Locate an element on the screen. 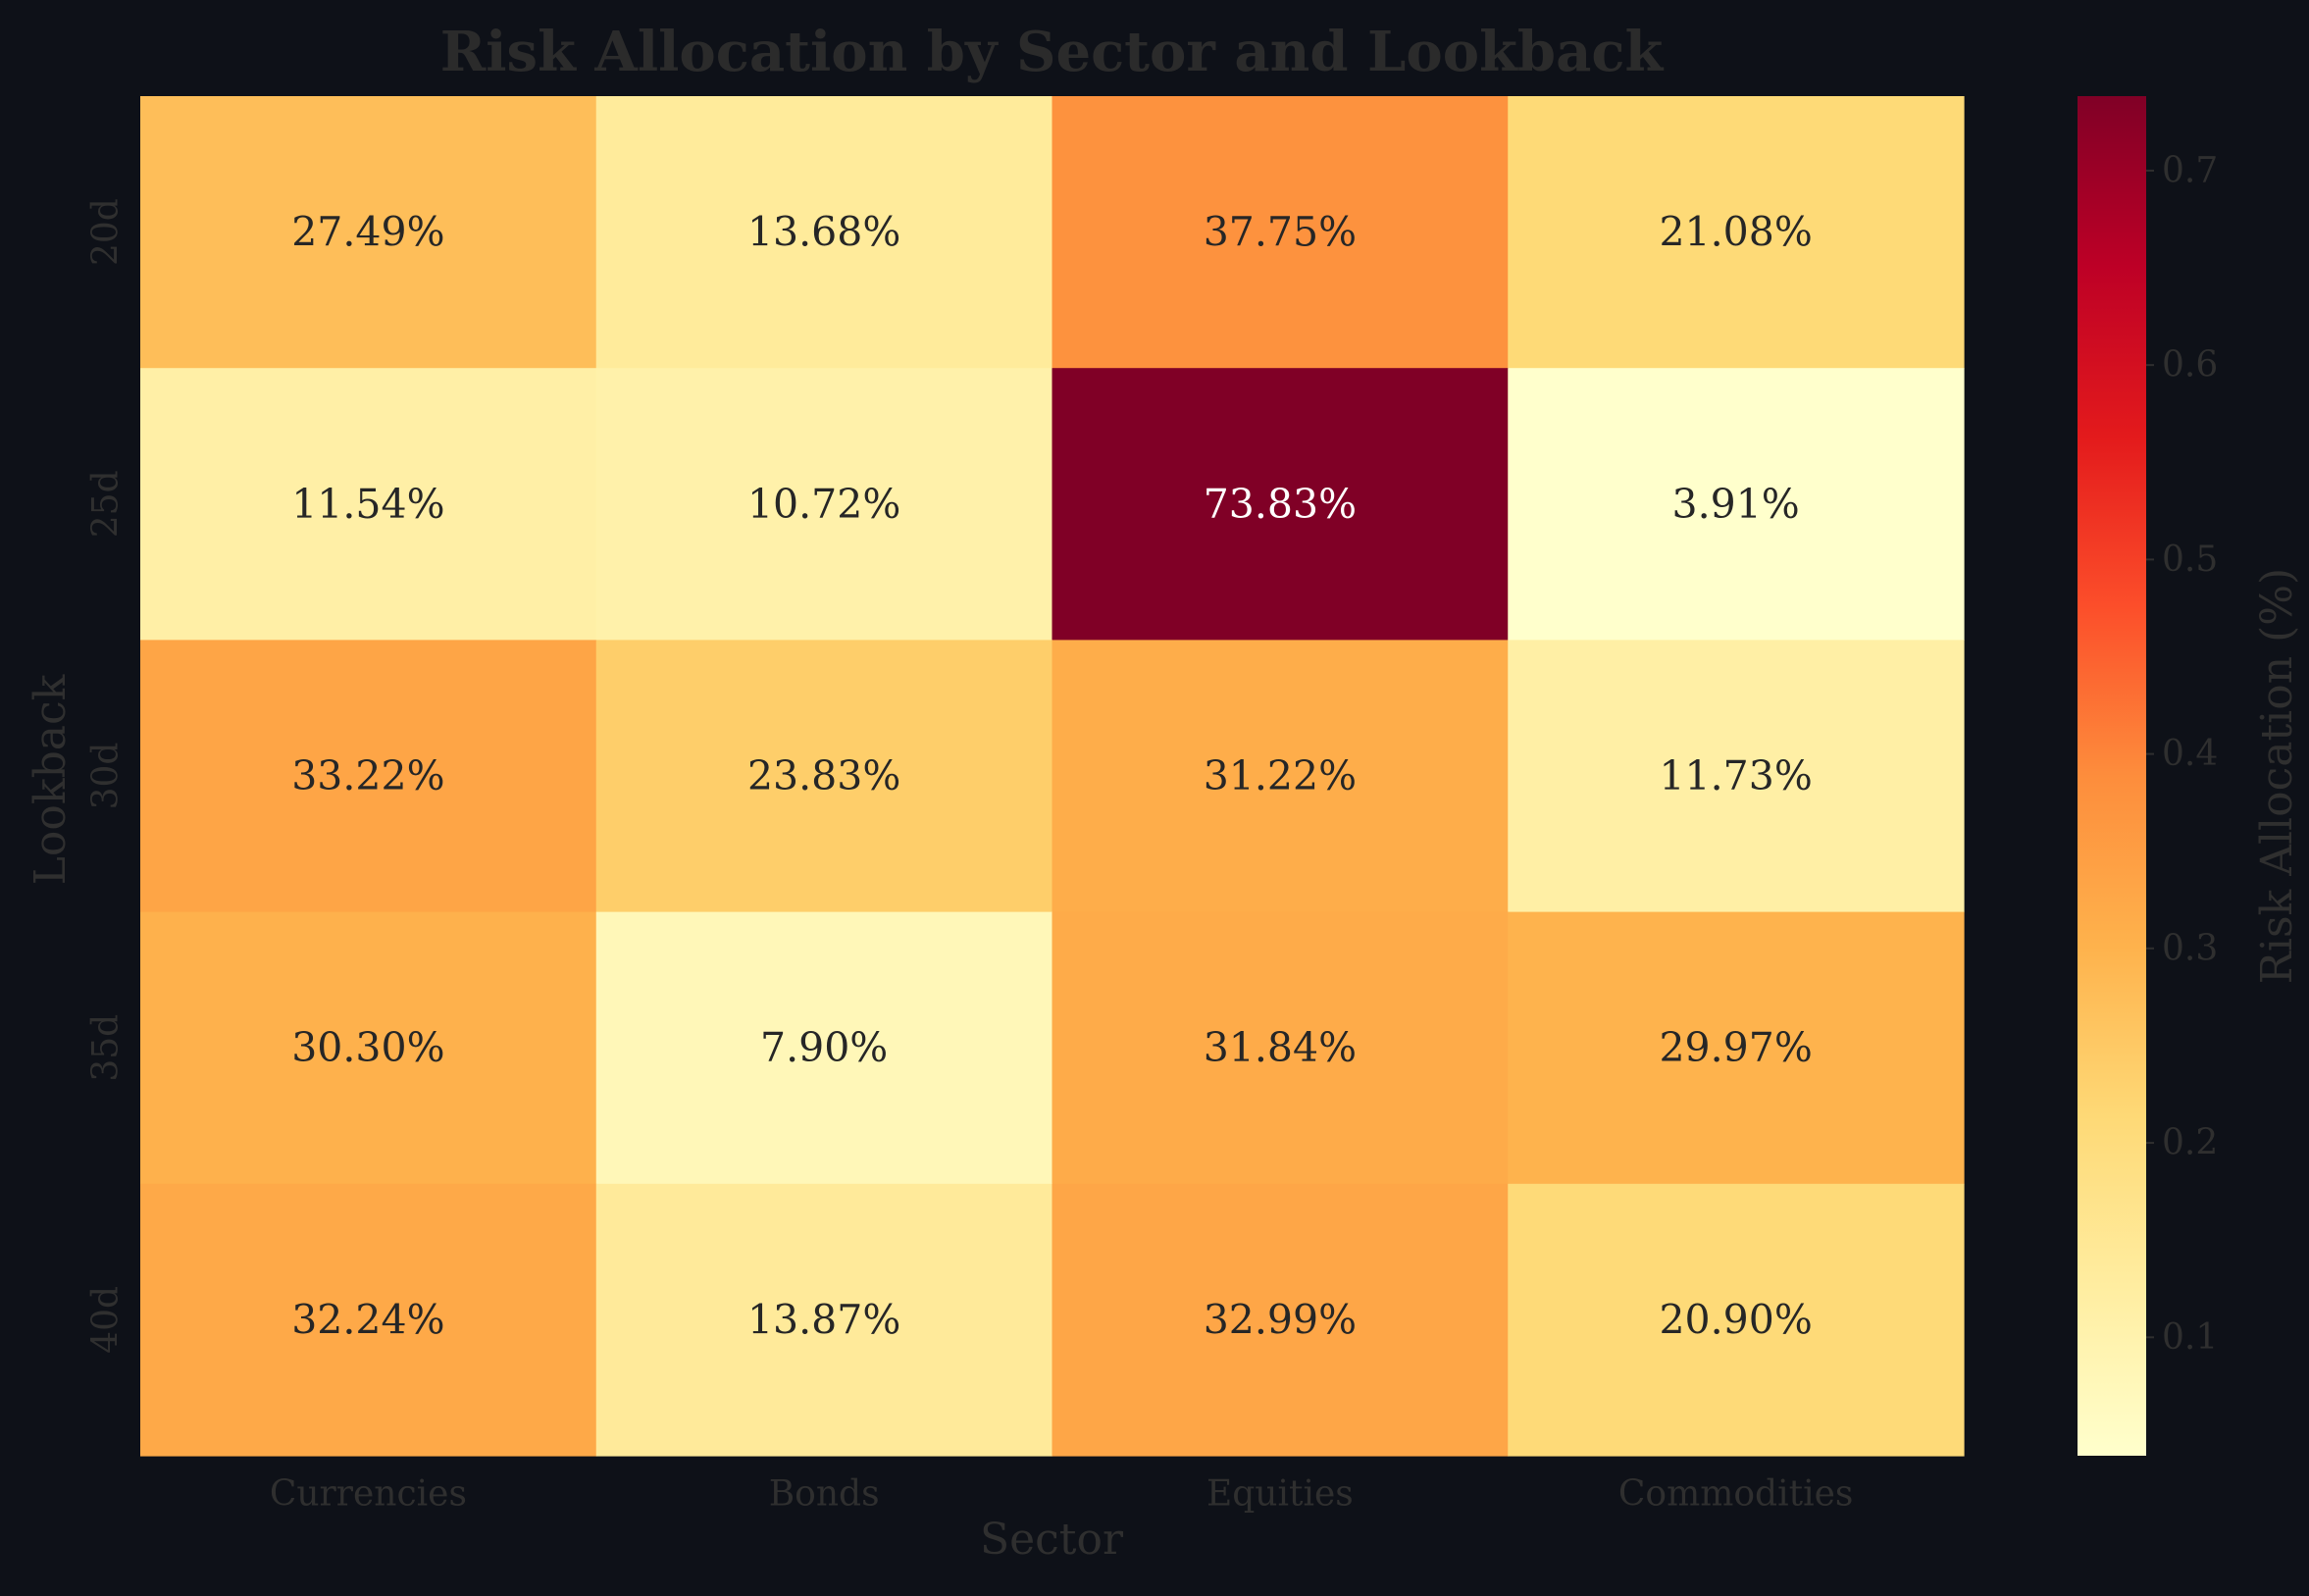  cell-value-label: 30.30% is located at coordinates (367, 1047).